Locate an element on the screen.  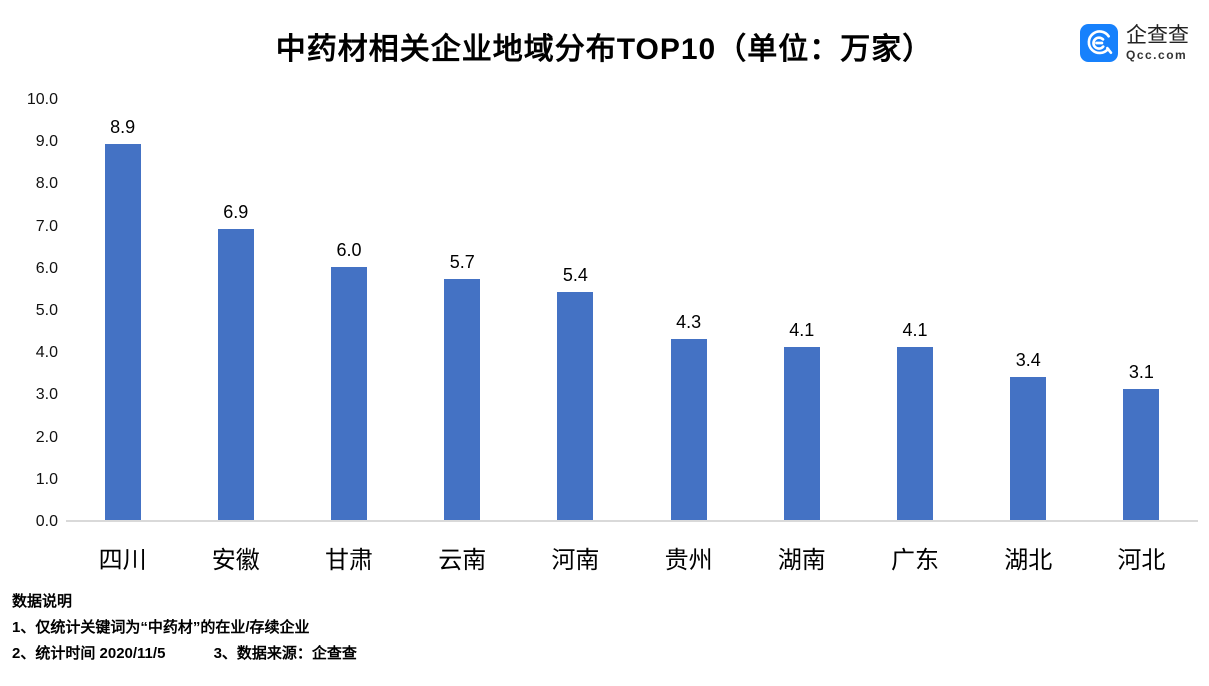
bar-column: 6.0 is located at coordinates (348, 310).